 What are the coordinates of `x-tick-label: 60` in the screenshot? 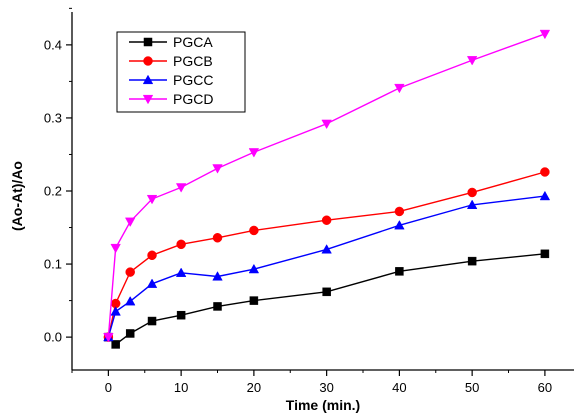 It's located at (545, 387).